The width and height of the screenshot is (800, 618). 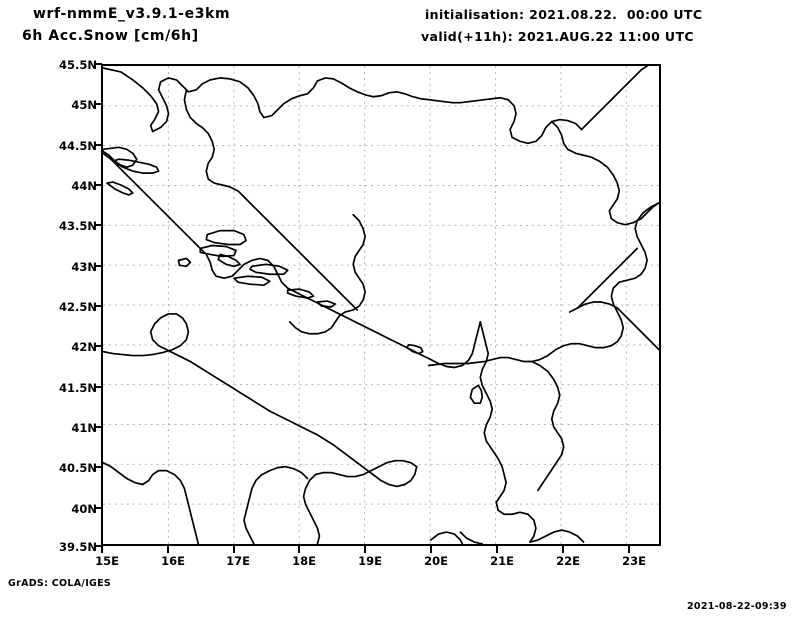 What do you see at coordinates (269, 269) in the screenshot?
I see `island-brac` at bounding box center [269, 269].